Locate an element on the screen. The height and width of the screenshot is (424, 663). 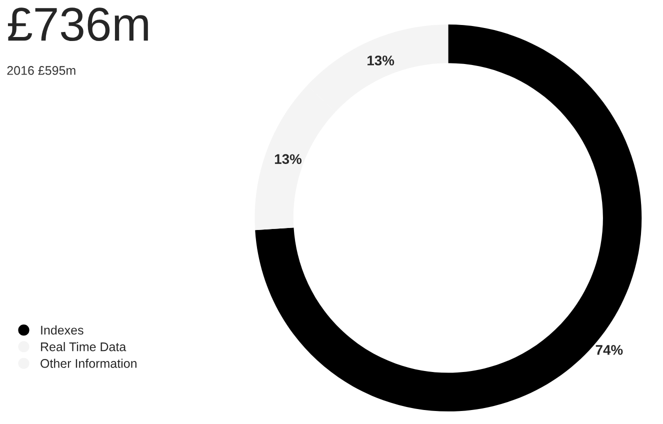
legend-label: Other Information is located at coordinates (88, 363).